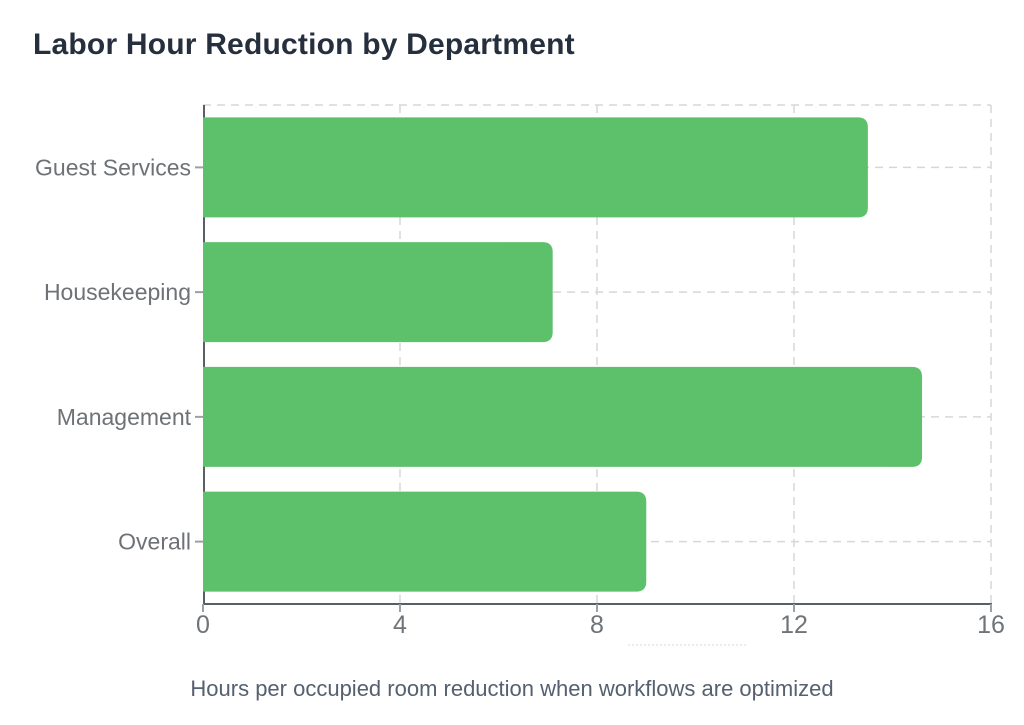 This screenshot has width=1024, height=725. I want to click on y-category-label-housekeeping: Housekeeping, so click(117, 292).